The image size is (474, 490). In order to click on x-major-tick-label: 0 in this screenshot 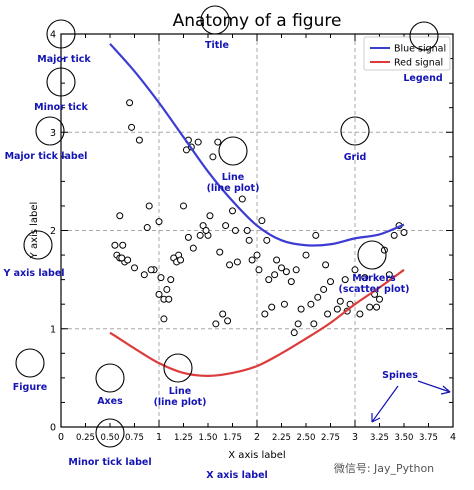, I will do `click(61, 437)`.